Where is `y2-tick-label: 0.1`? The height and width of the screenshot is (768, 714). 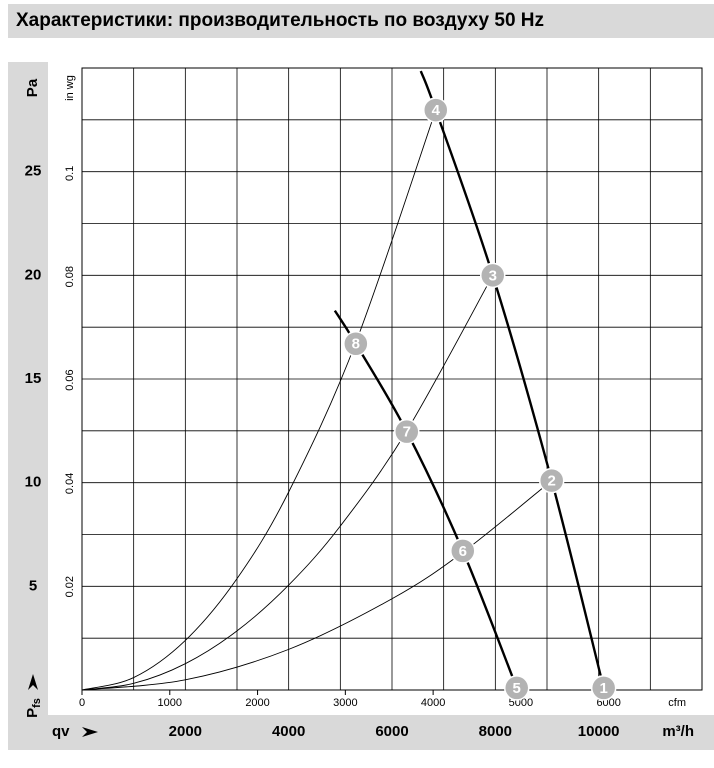 y2-tick-label: 0.1 is located at coordinates (70, 173).